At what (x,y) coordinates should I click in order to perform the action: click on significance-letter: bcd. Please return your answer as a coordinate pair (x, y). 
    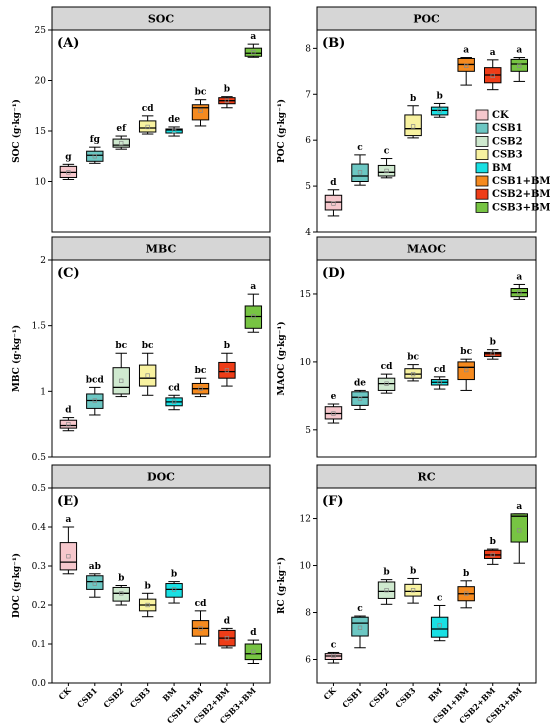
    Looking at the image, I should click on (95, 380).